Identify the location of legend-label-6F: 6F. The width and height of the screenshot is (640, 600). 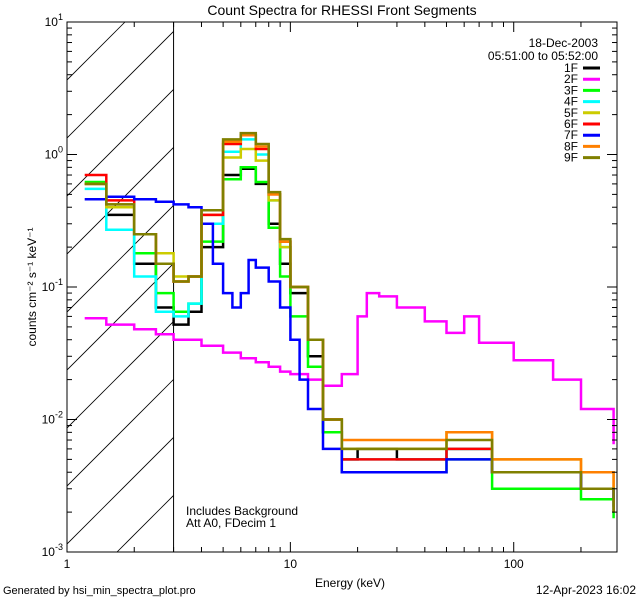
(571, 124).